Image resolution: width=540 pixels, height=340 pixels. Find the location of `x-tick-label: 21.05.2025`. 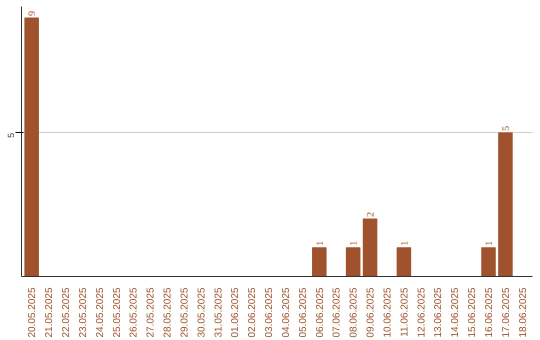

x-tick-label: 21.05.2025 is located at coordinates (50, 312).